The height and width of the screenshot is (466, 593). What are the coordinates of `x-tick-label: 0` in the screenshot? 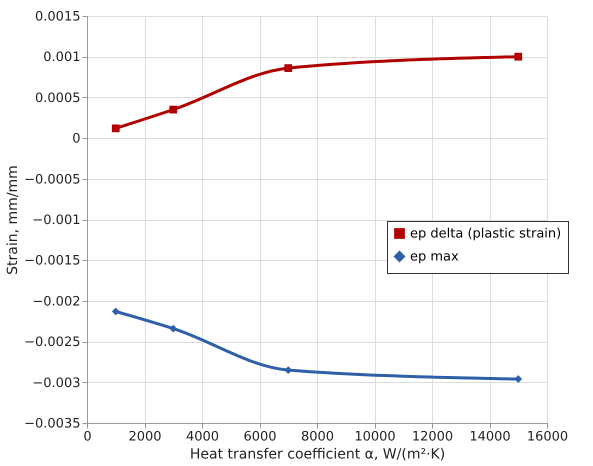 It's located at (87, 437).